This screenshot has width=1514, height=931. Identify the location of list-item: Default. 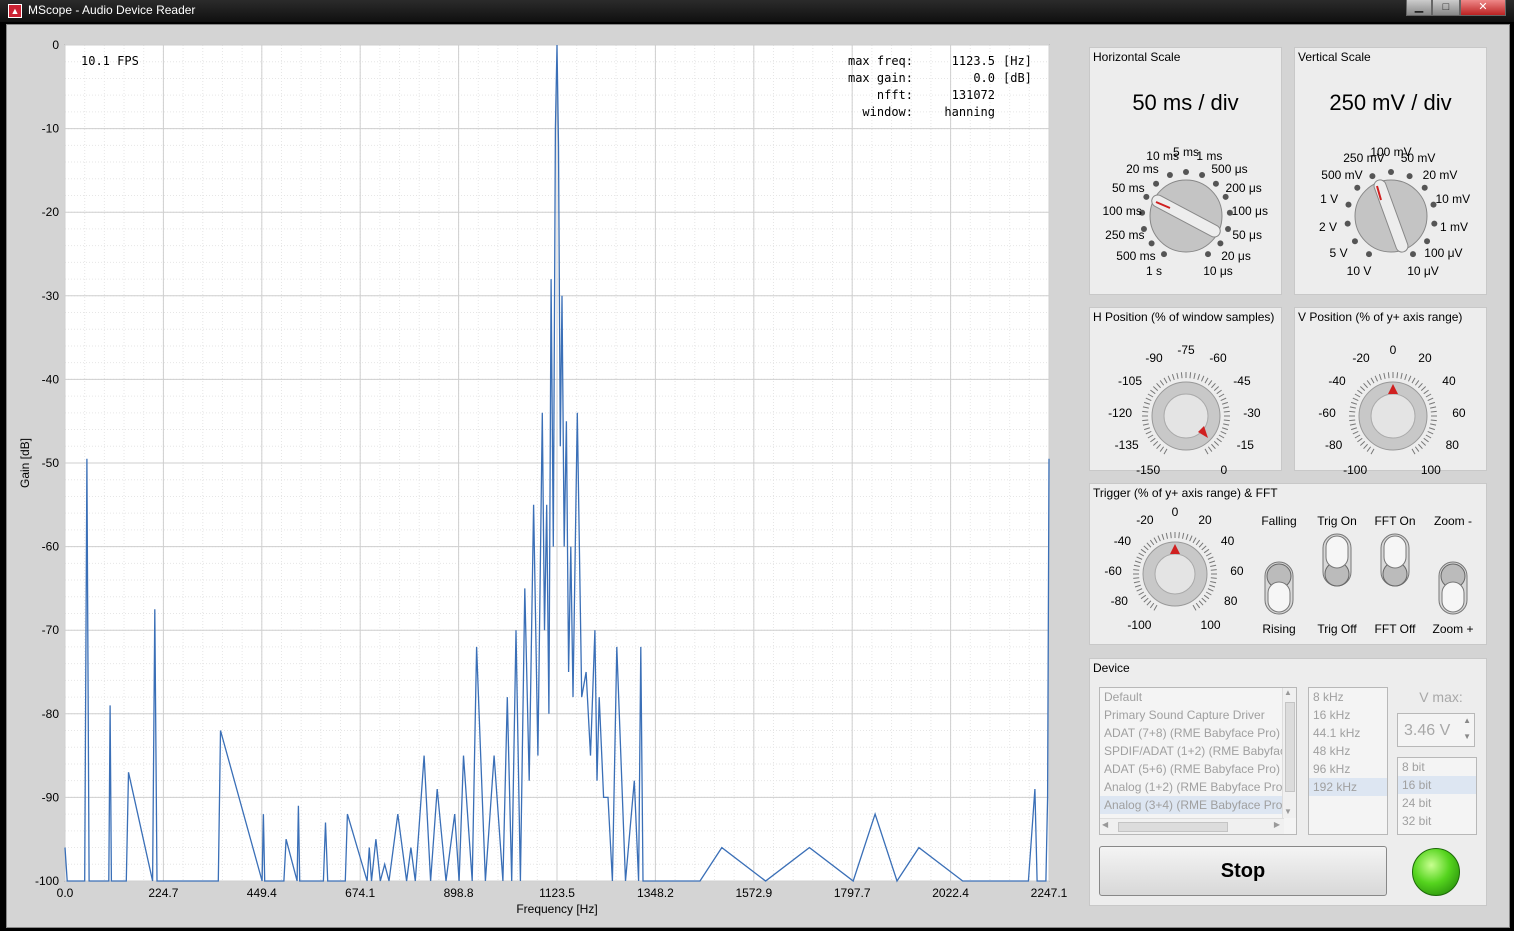
(1123, 697).